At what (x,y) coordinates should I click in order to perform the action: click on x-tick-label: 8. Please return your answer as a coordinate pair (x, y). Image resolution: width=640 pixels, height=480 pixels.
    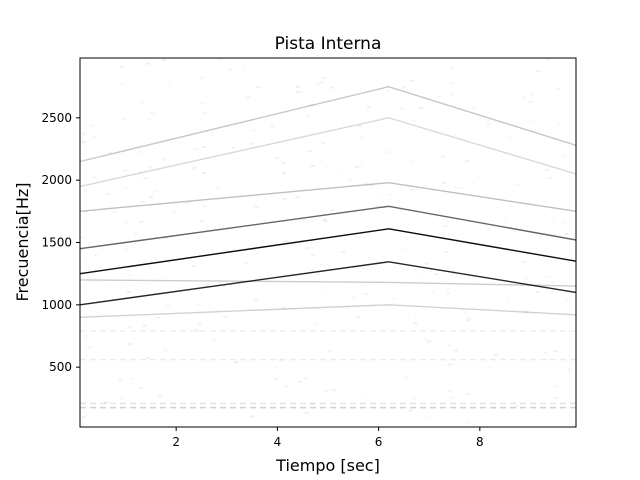
    Looking at the image, I should click on (480, 442).